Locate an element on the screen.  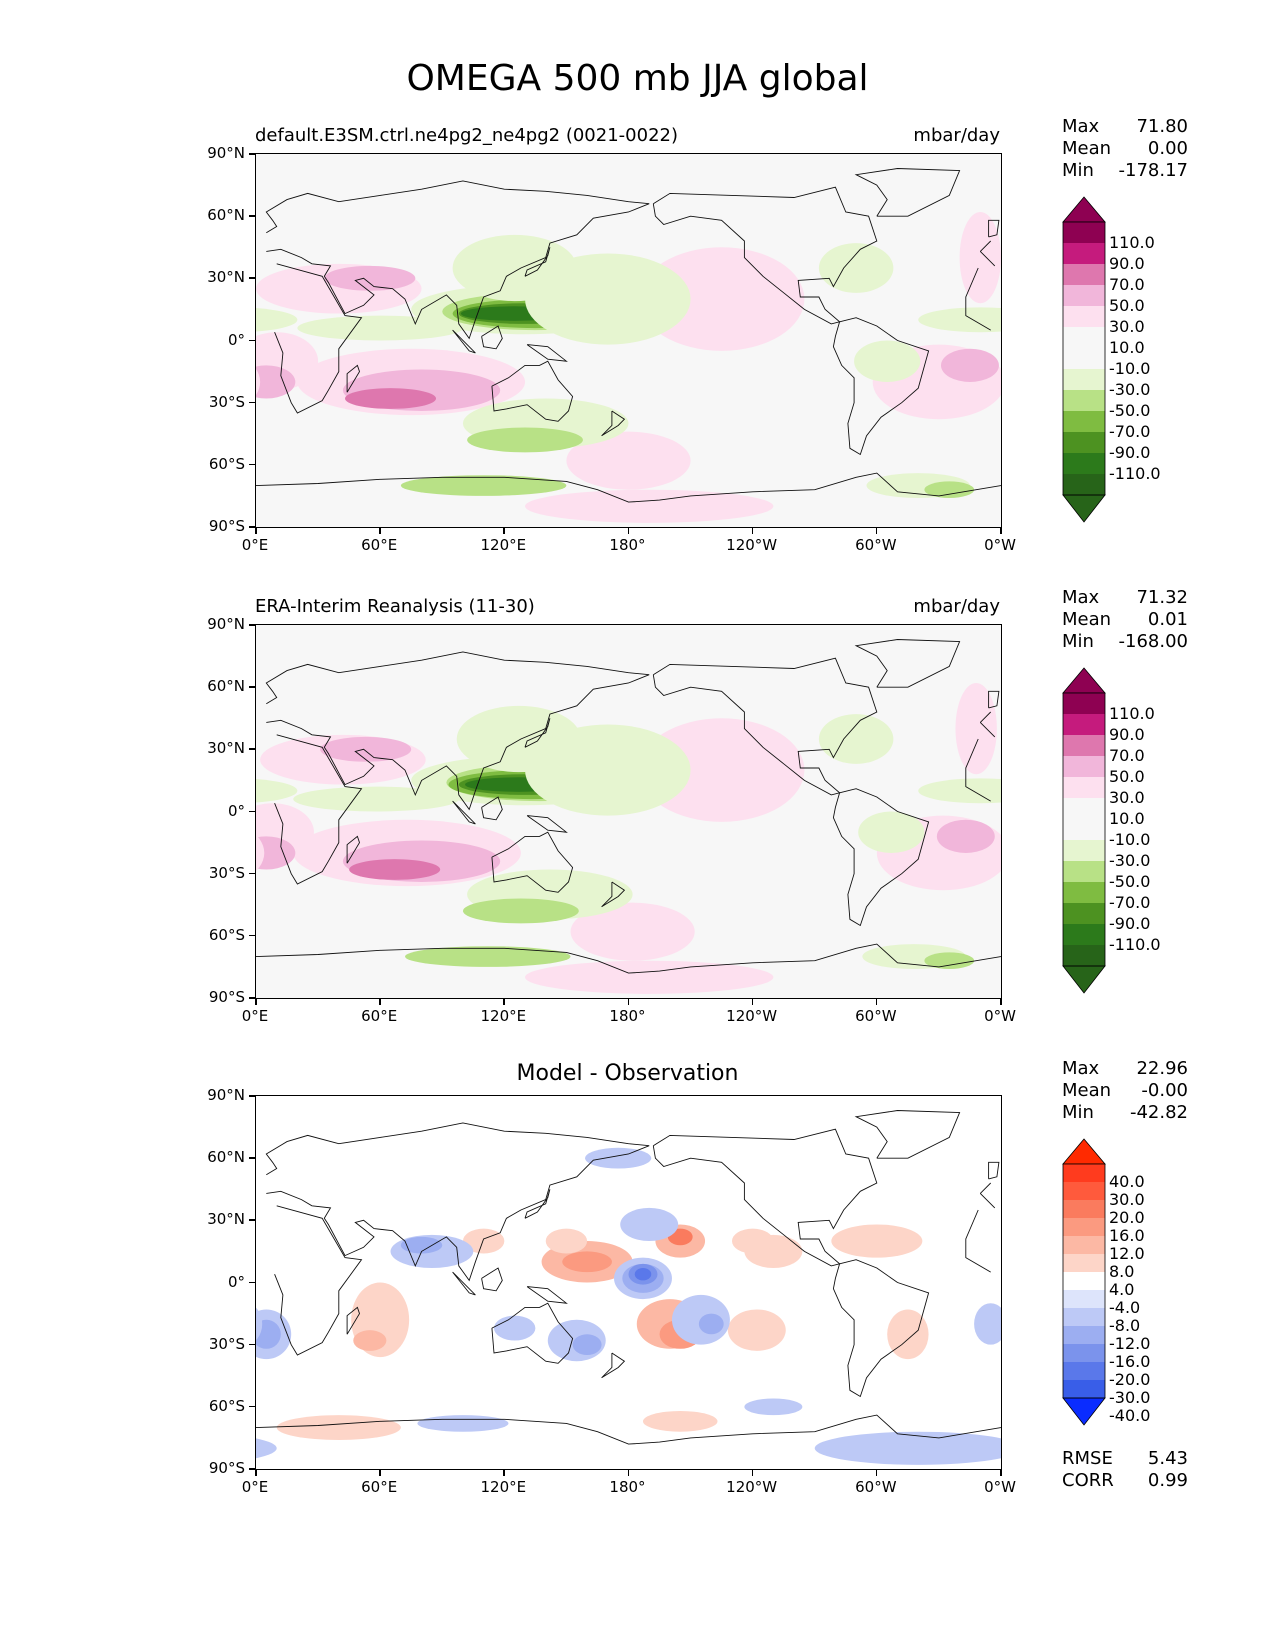
colorbar-tick-label: 30.0 is located at coordinates (1127, 1199).